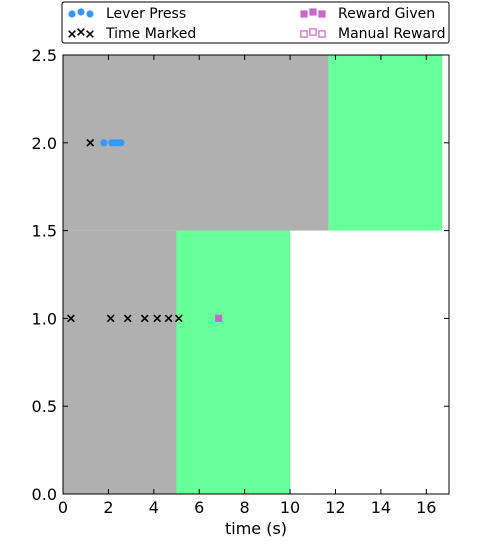  I want to click on legend-entry-lever-press: Lever Press, so click(127, 14).